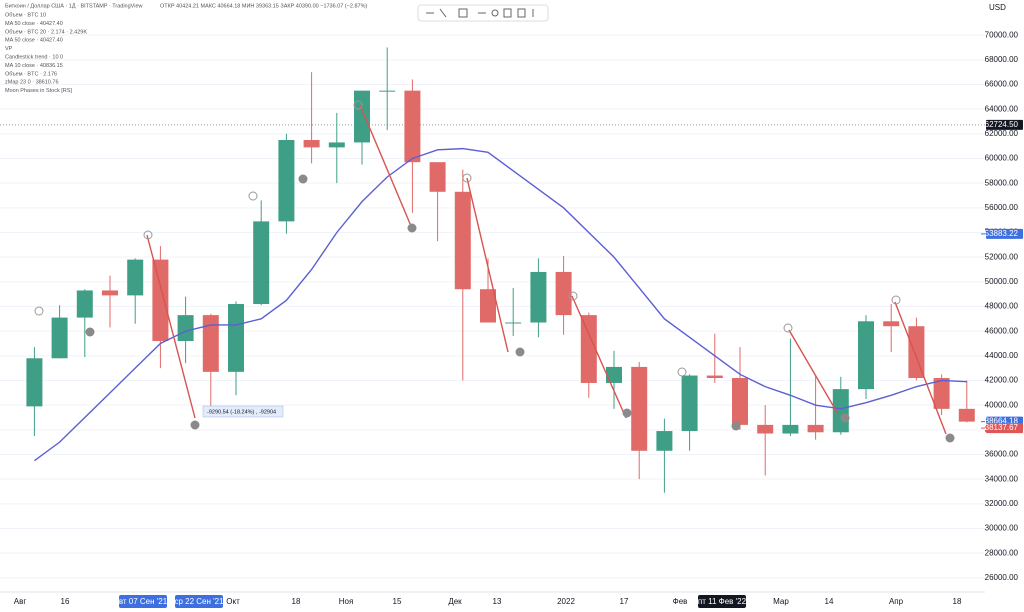 The width and height of the screenshot is (1024, 612). Describe the element at coordinates (1002, 330) in the screenshot. I see `y-tick-label: 46000.00` at that location.